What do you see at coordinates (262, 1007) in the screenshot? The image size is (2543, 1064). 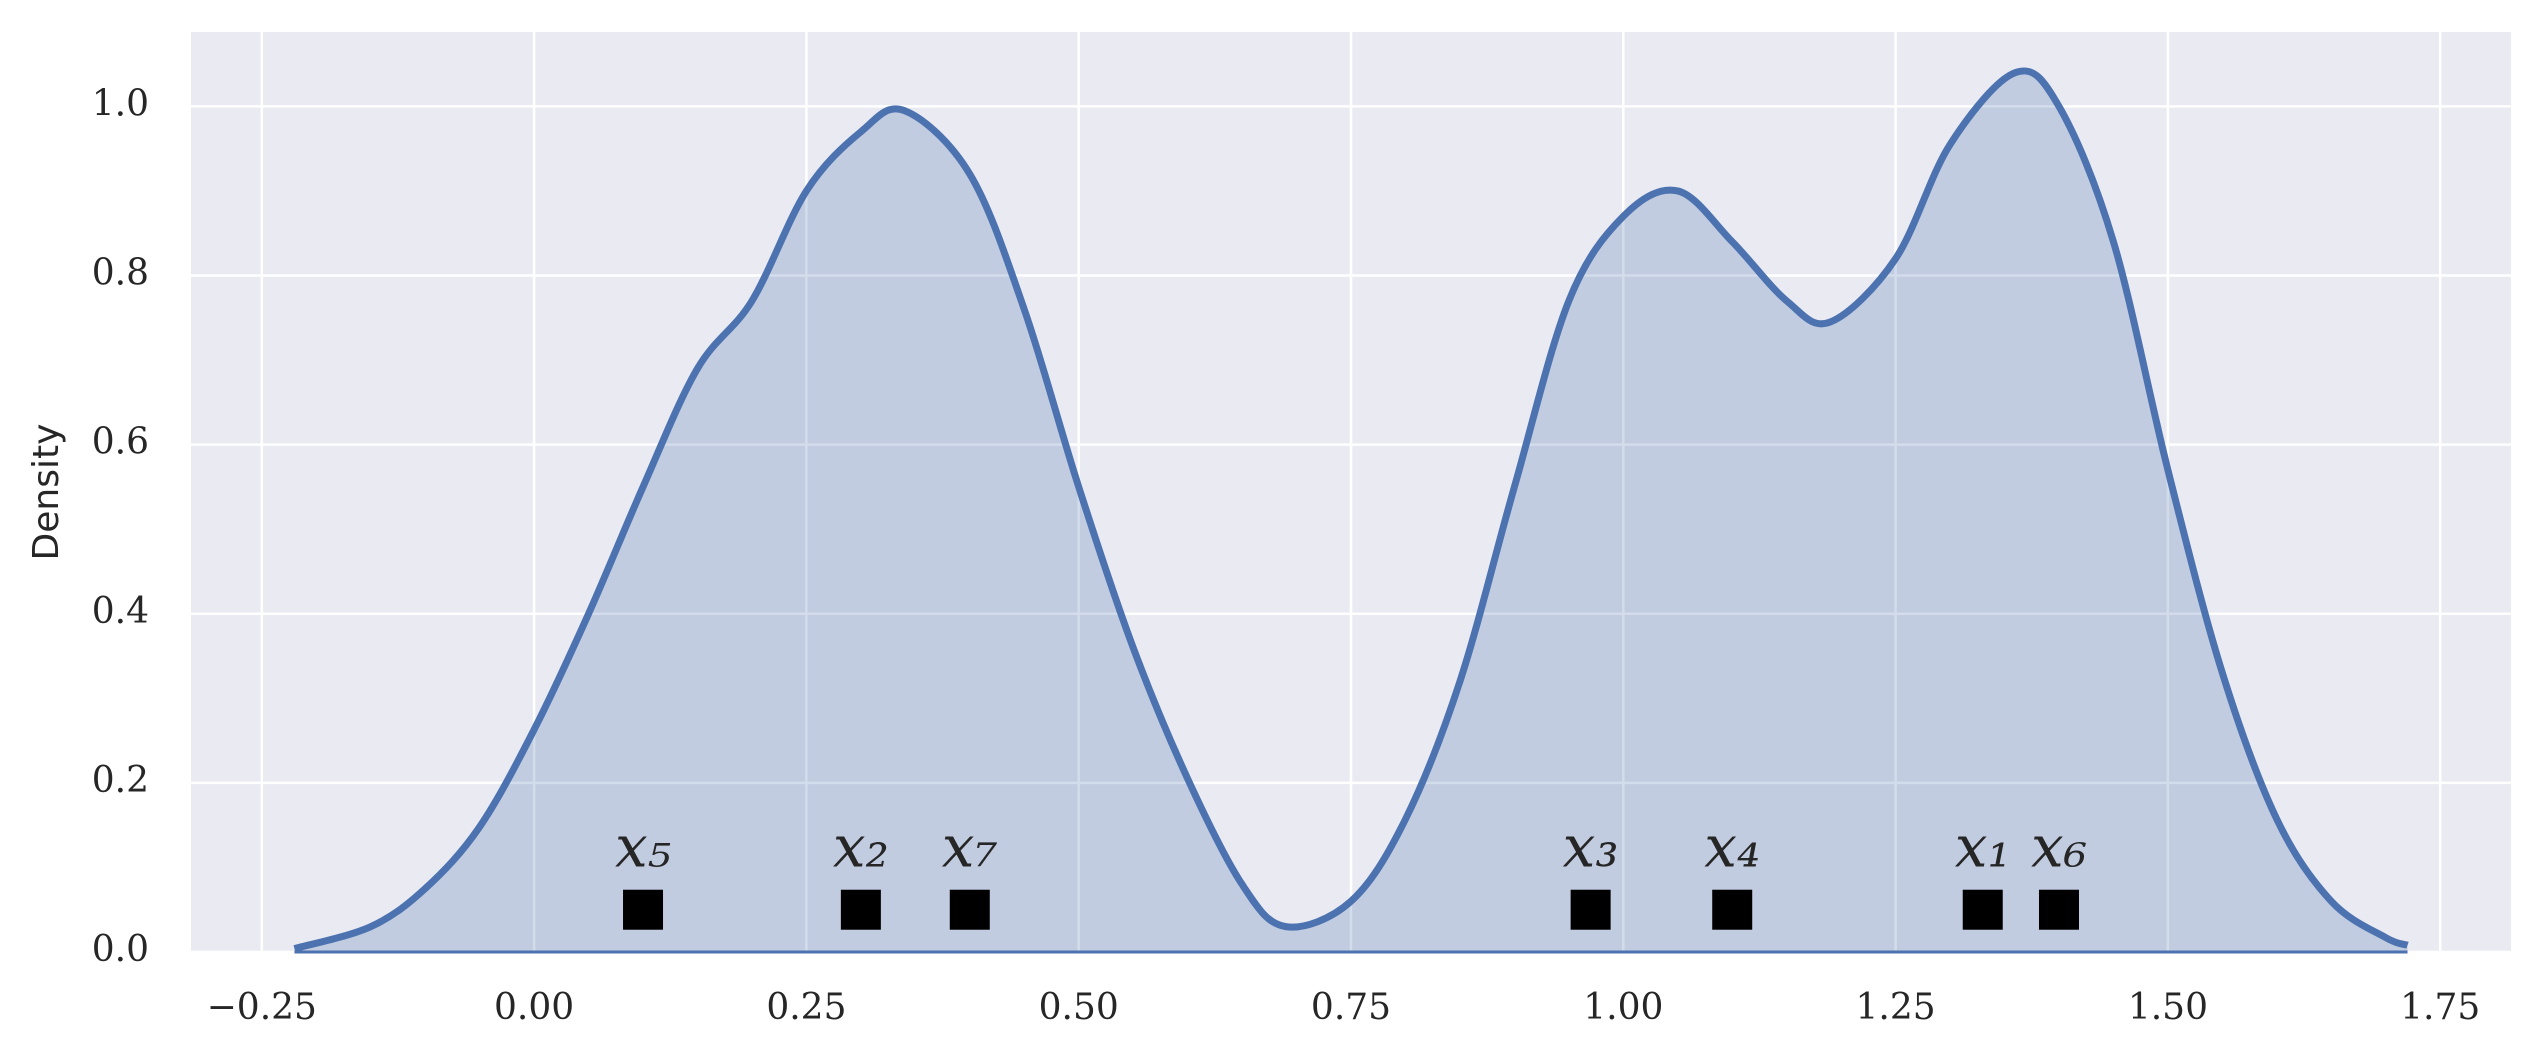 I see `x-tick-label: −0.25` at bounding box center [262, 1007].